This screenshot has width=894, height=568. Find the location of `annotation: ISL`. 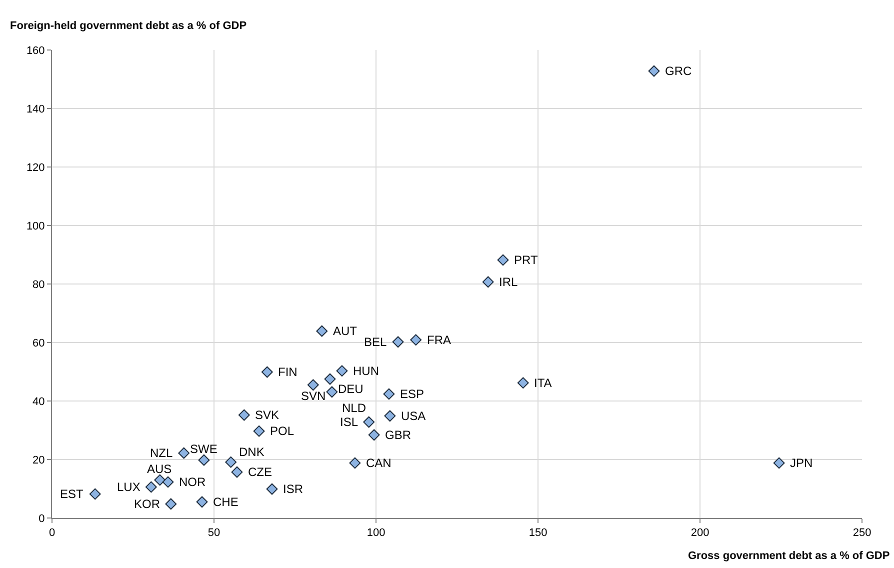

annotation: ISL is located at coordinates (349, 422).